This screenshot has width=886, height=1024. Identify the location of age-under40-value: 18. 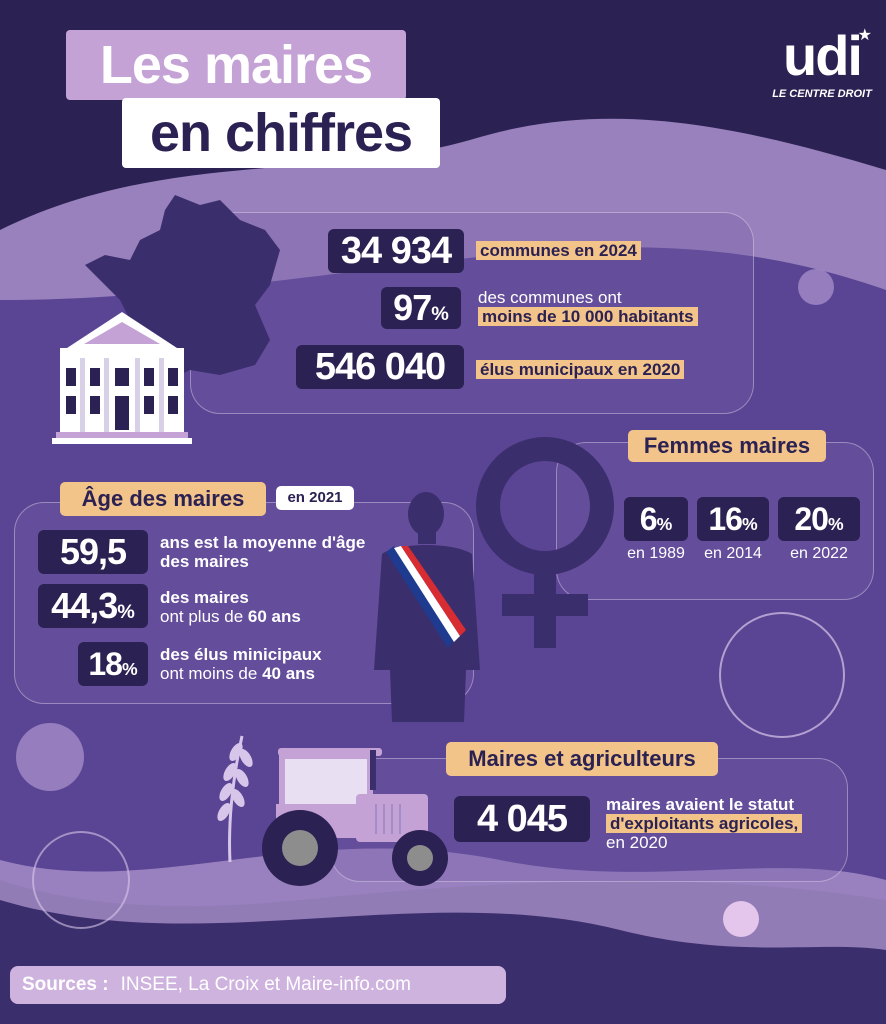
(105, 664).